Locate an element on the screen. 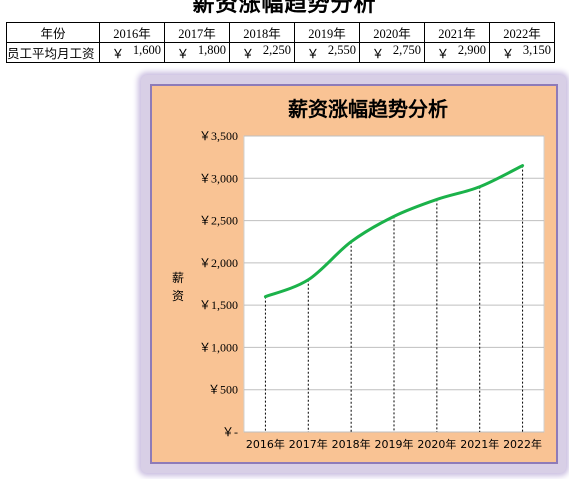 This screenshot has width=569, height=479. salary-cell: ￥ 1,800 is located at coordinates (197, 52).